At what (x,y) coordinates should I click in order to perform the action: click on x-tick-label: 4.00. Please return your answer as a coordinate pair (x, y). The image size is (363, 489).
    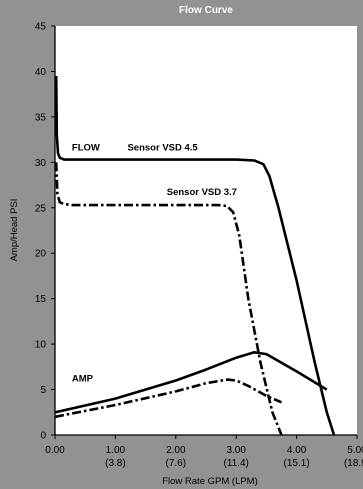
    Looking at the image, I should click on (297, 450).